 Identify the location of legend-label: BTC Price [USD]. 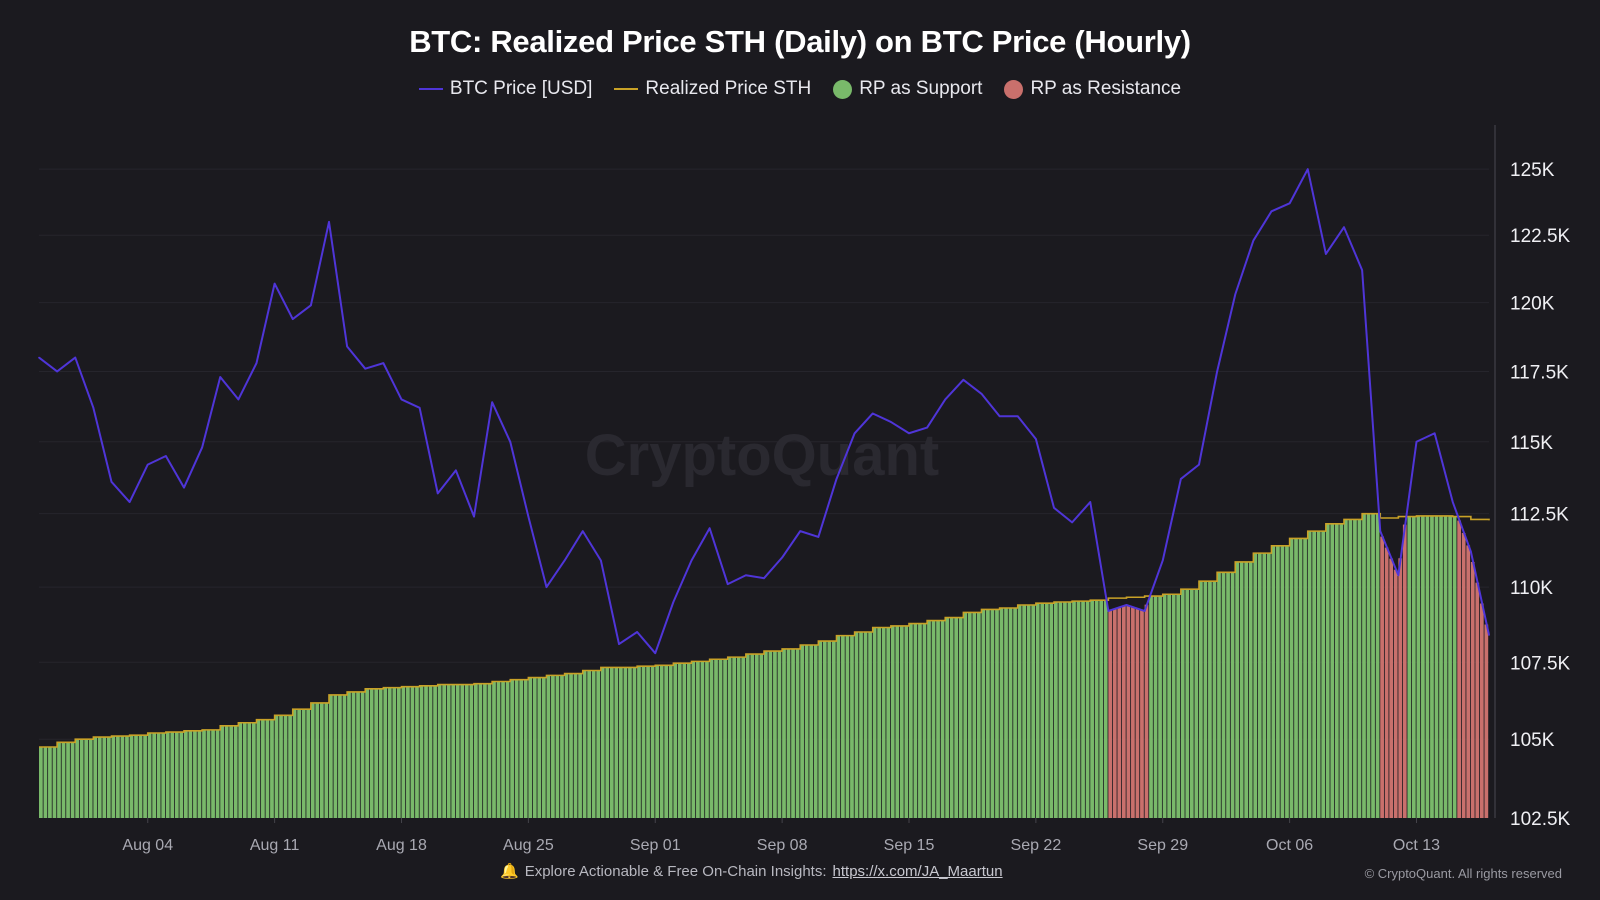
(521, 88).